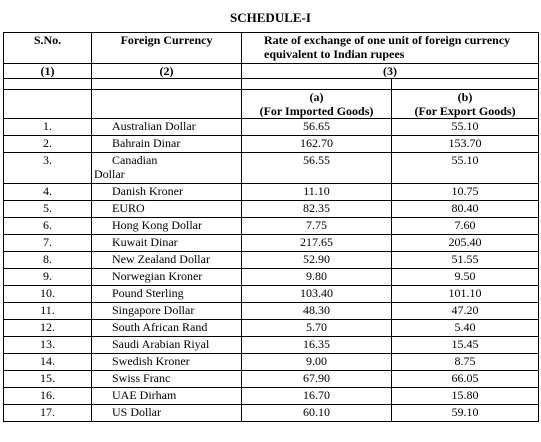 This screenshot has height=442, width=541. Describe the element at coordinates (271, 294) in the screenshot. I see `table-row: 10. Pound Sterling 103.40 101.10` at that location.